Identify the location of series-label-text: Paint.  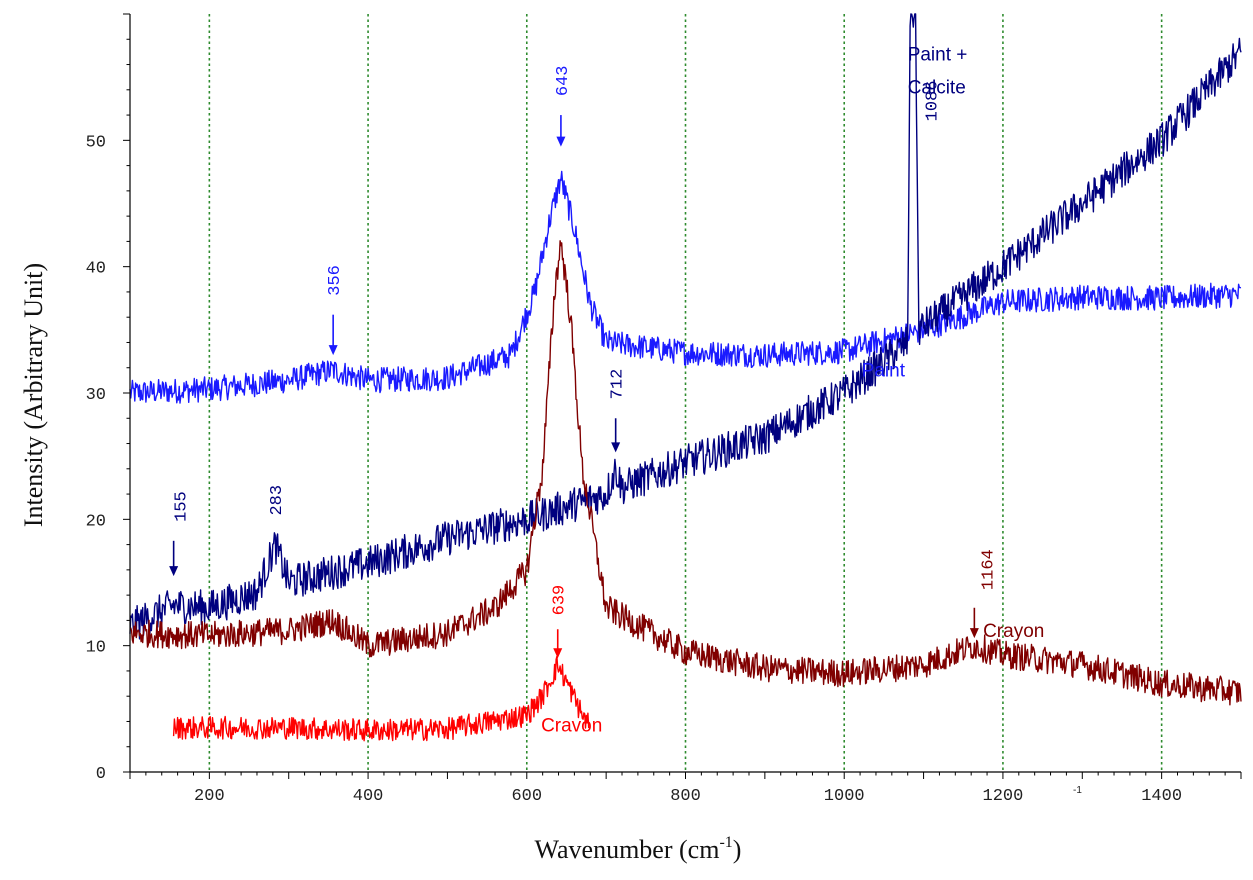
(884, 371).